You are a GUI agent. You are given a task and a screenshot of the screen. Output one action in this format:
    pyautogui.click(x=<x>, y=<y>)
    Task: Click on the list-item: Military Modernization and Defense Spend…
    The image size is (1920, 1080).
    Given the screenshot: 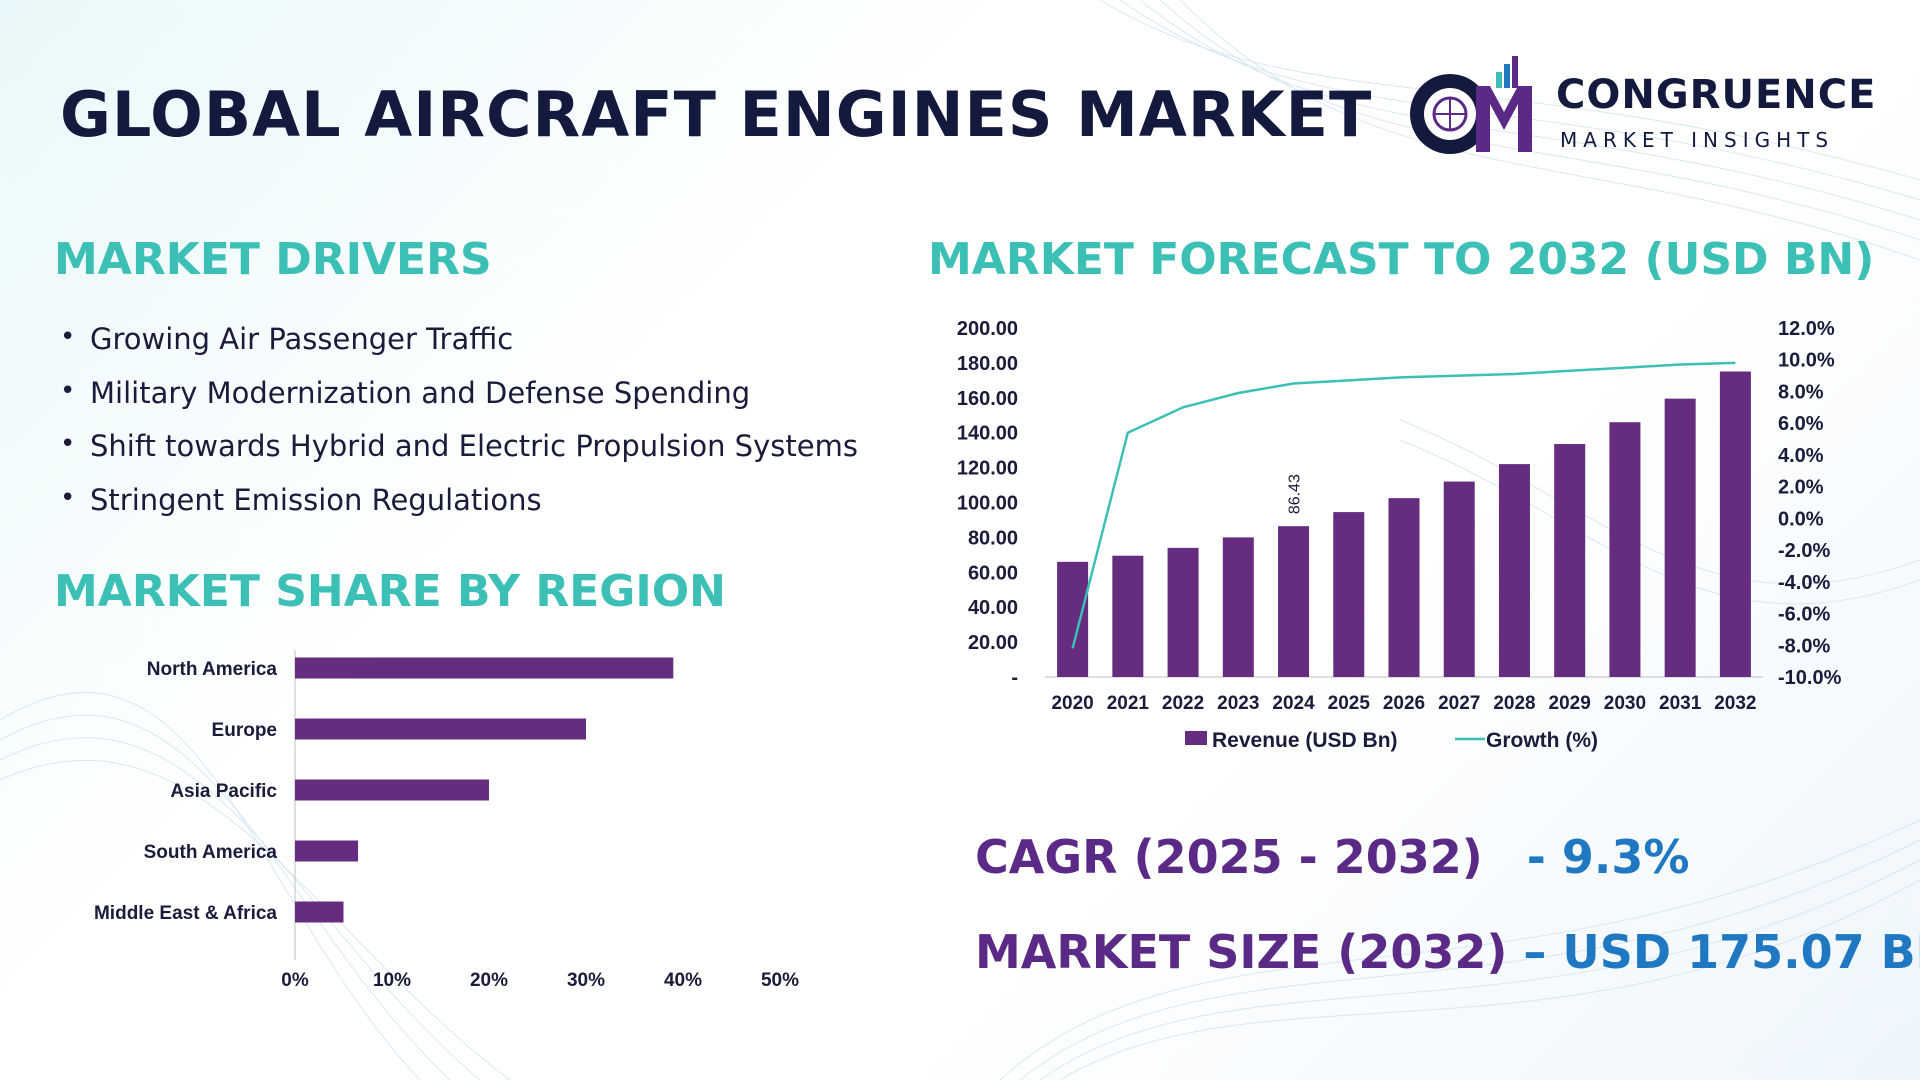 What is the action you would take?
    pyautogui.click(x=459, y=403)
    